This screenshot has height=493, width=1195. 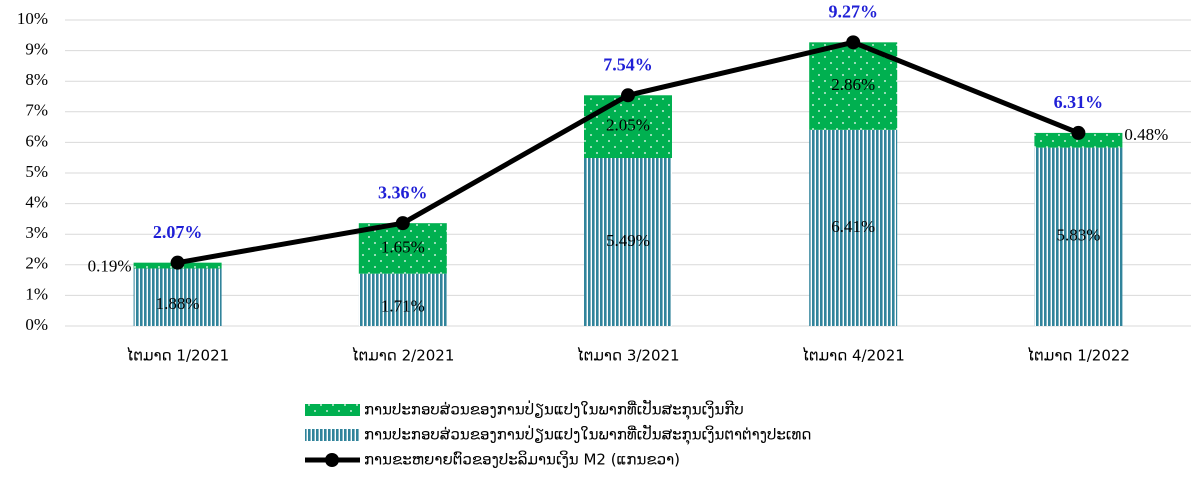 I want to click on y-tick-label: 9%, so click(x=36, y=49).